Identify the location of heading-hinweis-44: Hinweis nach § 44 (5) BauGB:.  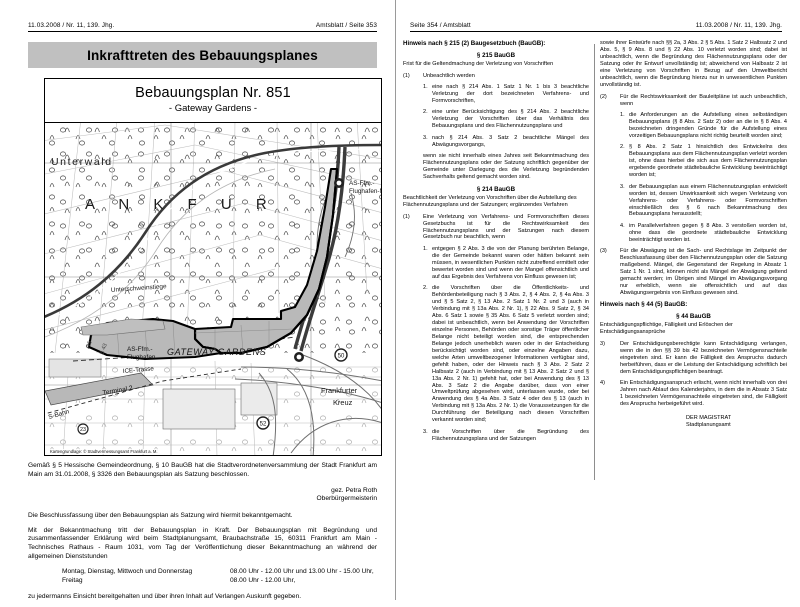
(644, 305).